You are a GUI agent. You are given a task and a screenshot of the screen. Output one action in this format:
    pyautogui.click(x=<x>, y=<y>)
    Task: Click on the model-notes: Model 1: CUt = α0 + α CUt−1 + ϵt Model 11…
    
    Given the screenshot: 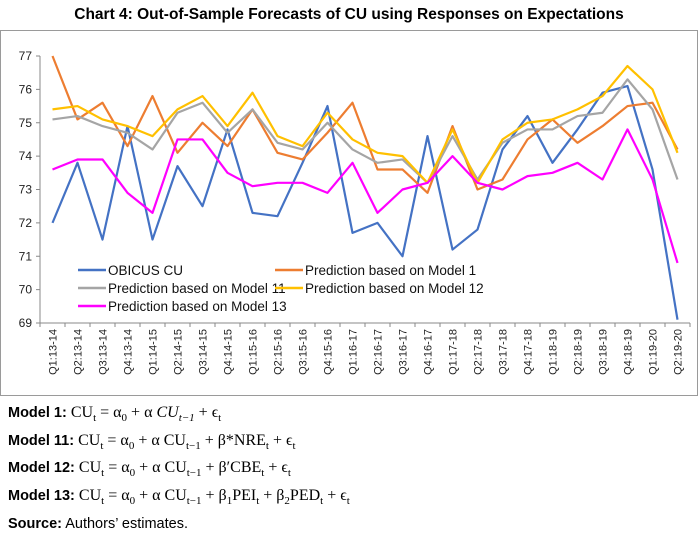 What is the action you would take?
    pyautogui.click(x=179, y=468)
    